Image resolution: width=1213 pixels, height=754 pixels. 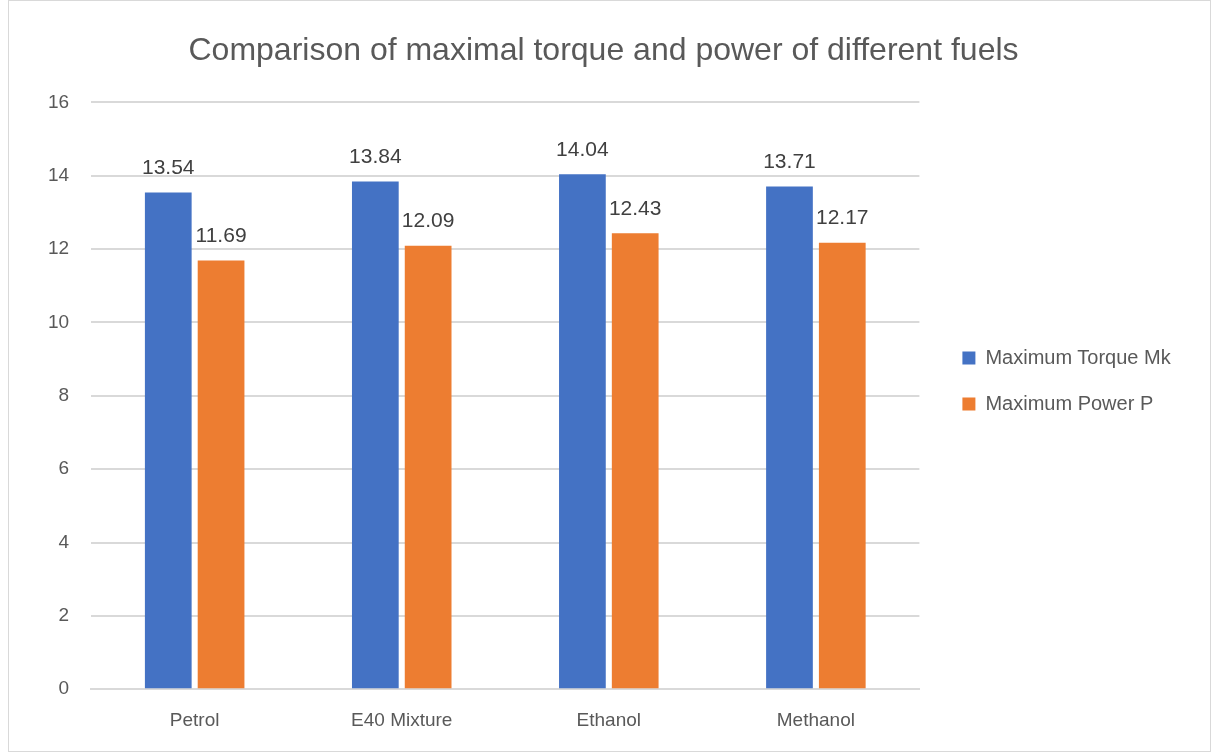 What do you see at coordinates (221, 234) in the screenshot?
I see `data-label: 11.69` at bounding box center [221, 234].